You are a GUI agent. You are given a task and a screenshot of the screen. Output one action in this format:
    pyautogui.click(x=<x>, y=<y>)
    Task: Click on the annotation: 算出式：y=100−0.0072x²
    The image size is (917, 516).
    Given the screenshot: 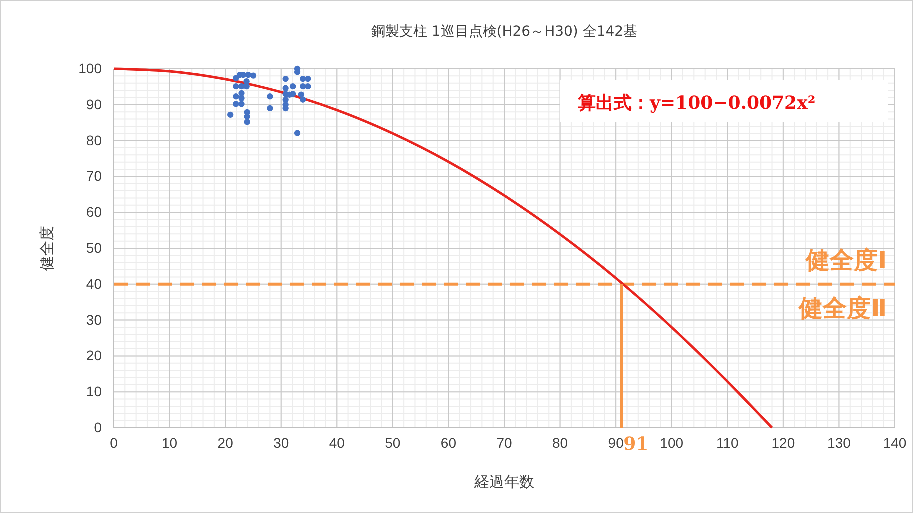 What is the action you would take?
    pyautogui.click(x=696, y=103)
    